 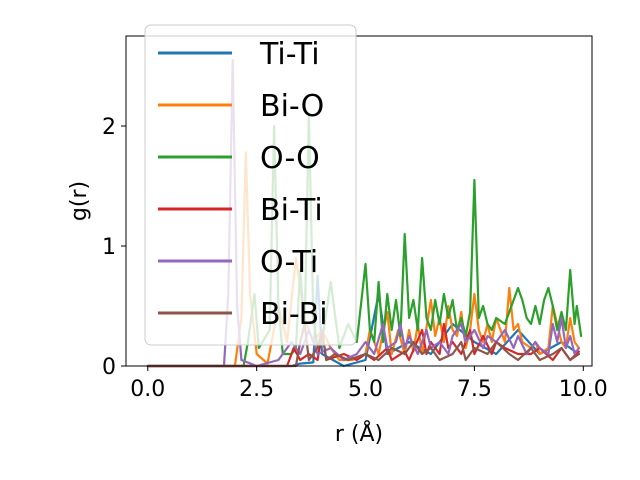 I want to click on x-axis-label: r (Å), so click(x=359, y=433).